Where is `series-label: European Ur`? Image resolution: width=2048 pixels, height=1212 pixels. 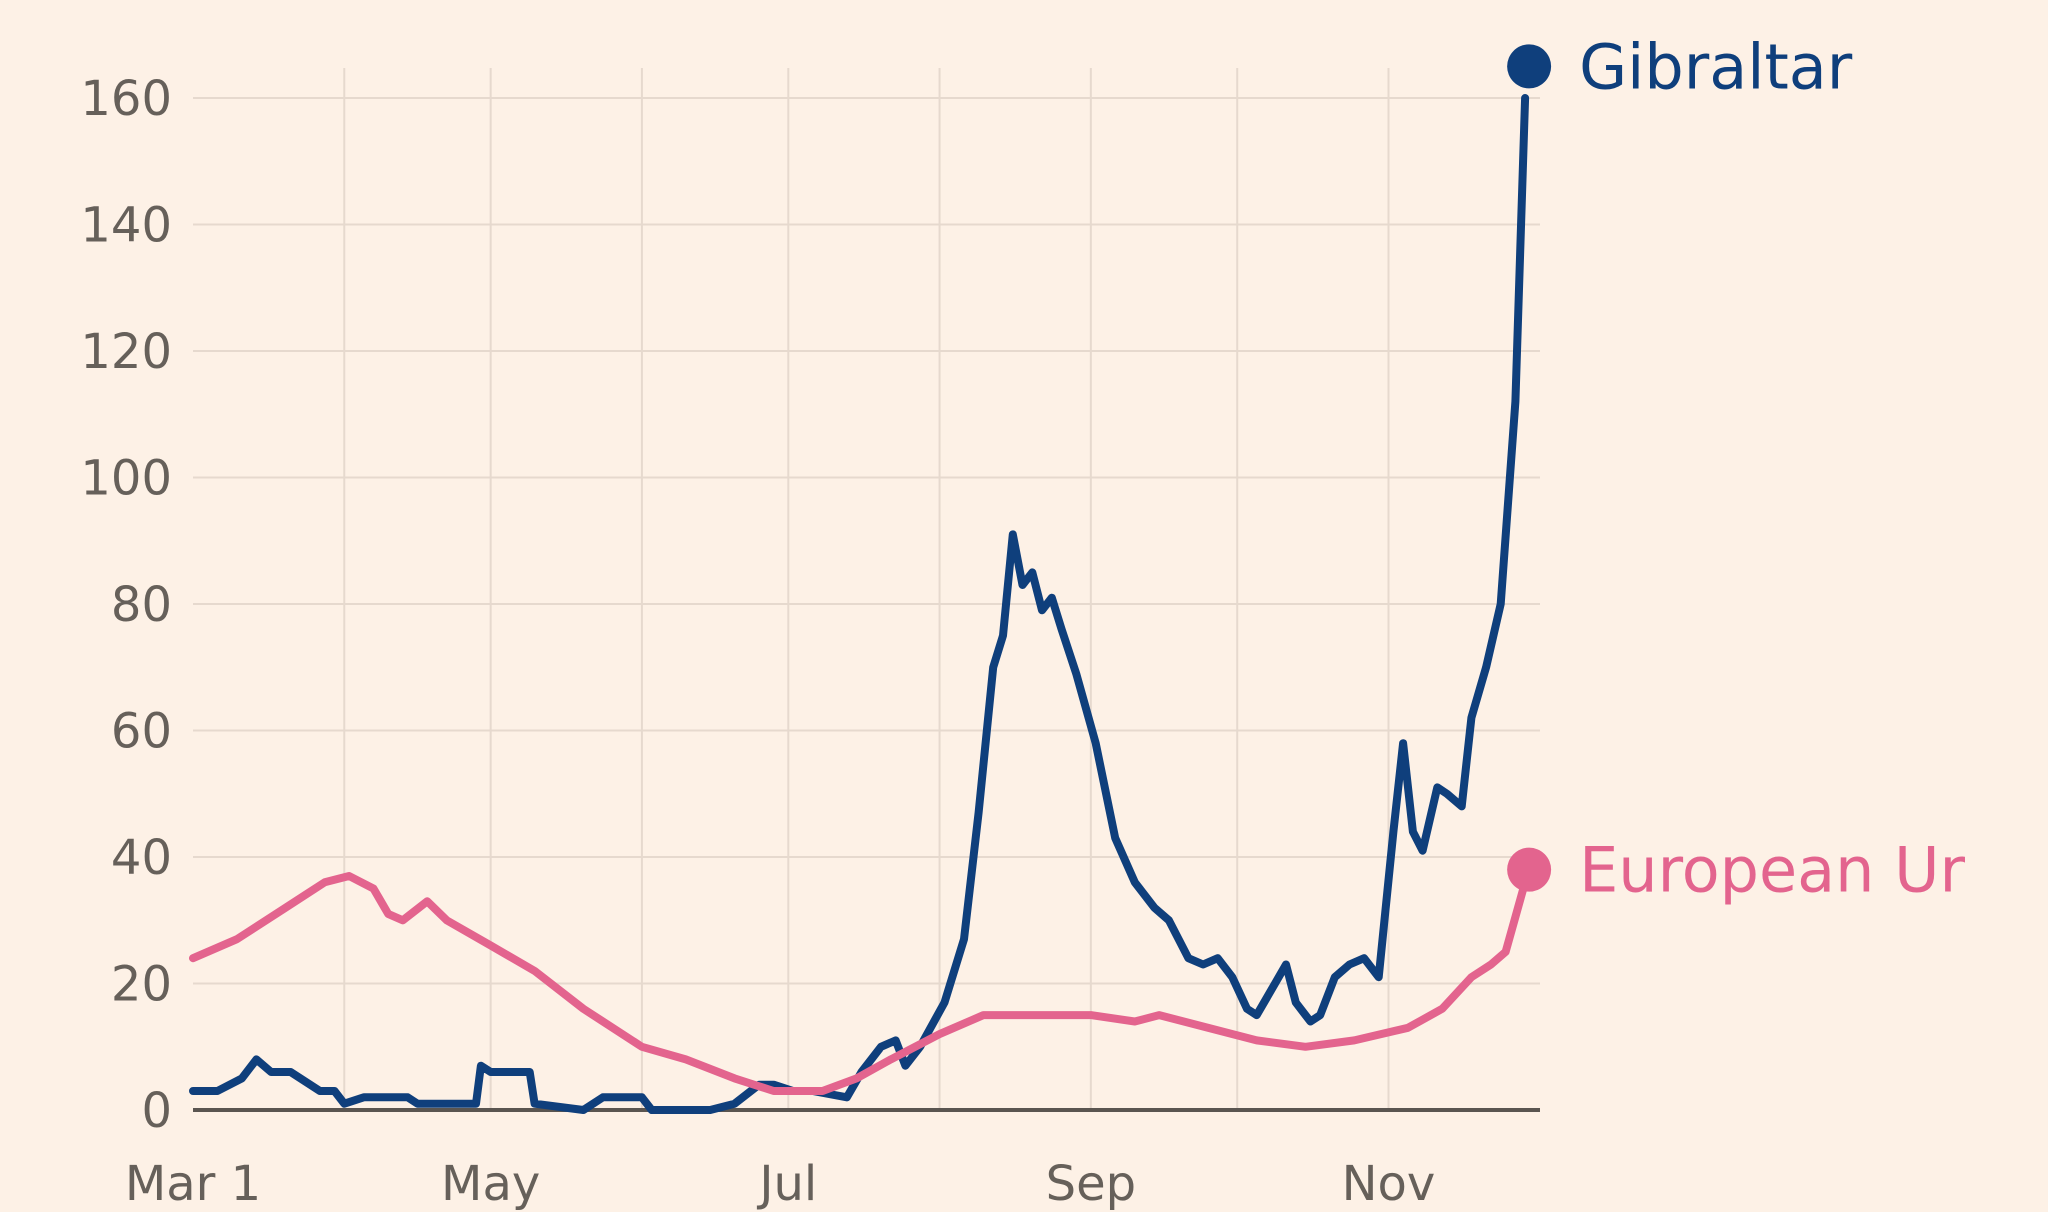
series-label: European Ur is located at coordinates (1772, 870).